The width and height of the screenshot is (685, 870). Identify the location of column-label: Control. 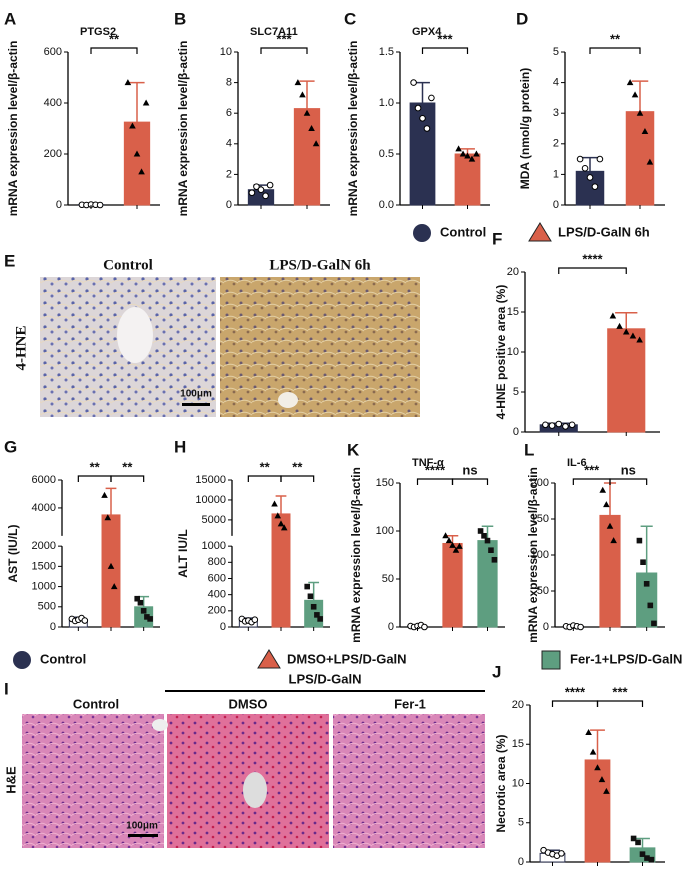
(128, 265).